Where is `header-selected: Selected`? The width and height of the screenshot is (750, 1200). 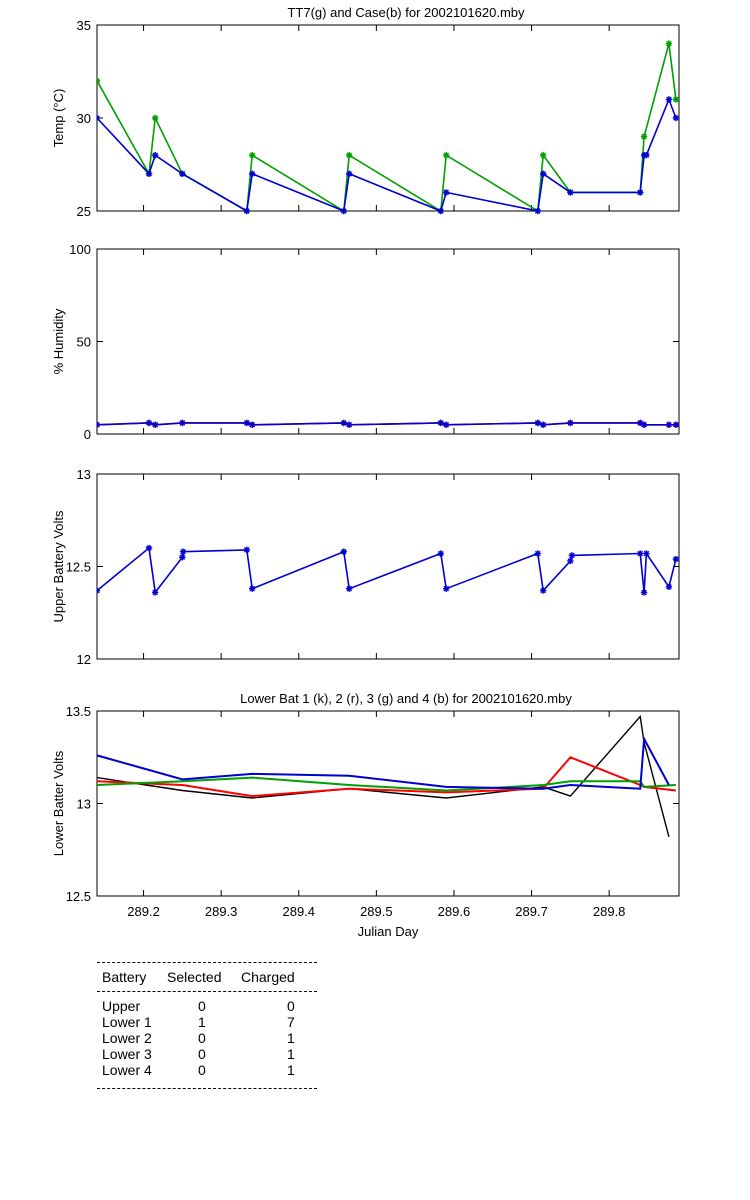
header-selected: Selected is located at coordinates (194, 977).